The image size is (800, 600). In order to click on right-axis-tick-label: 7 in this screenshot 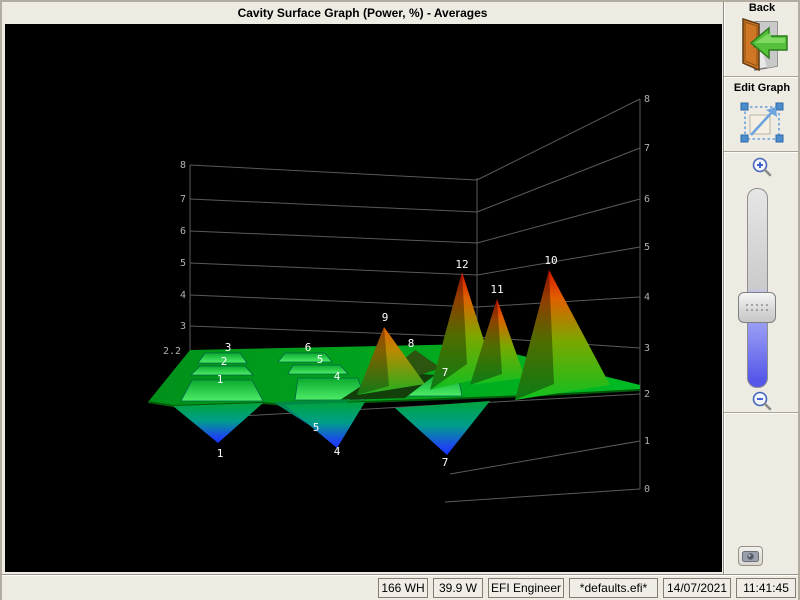, I will do `click(647, 148)`.